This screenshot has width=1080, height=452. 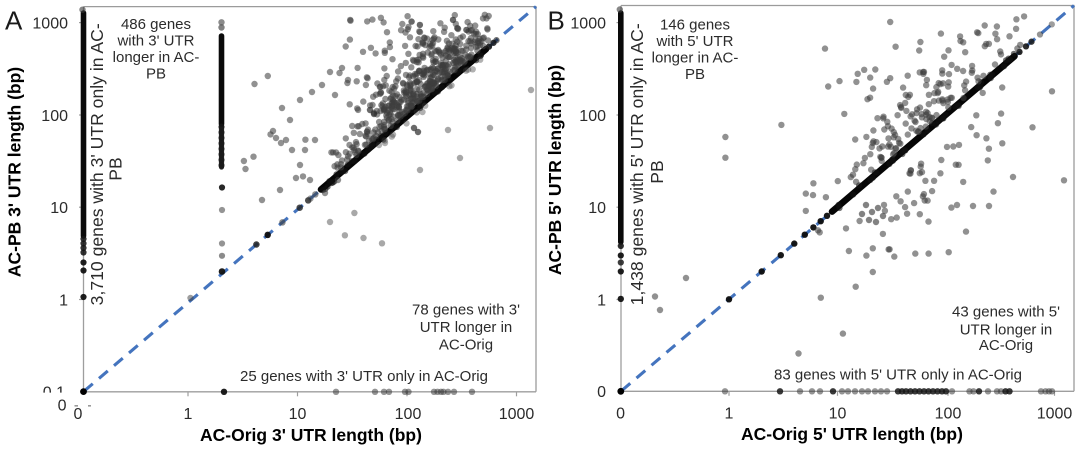 I want to click on svg-text: AC-PB 5' UTR length (bp), so click(x=555, y=170).